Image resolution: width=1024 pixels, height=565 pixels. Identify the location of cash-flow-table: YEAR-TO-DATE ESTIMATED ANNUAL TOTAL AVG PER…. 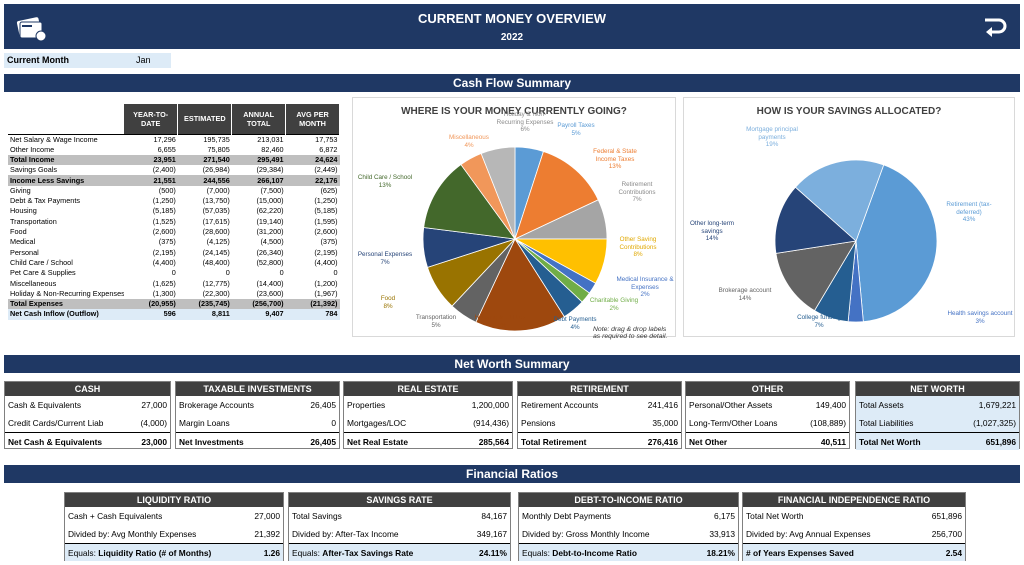
(174, 212).